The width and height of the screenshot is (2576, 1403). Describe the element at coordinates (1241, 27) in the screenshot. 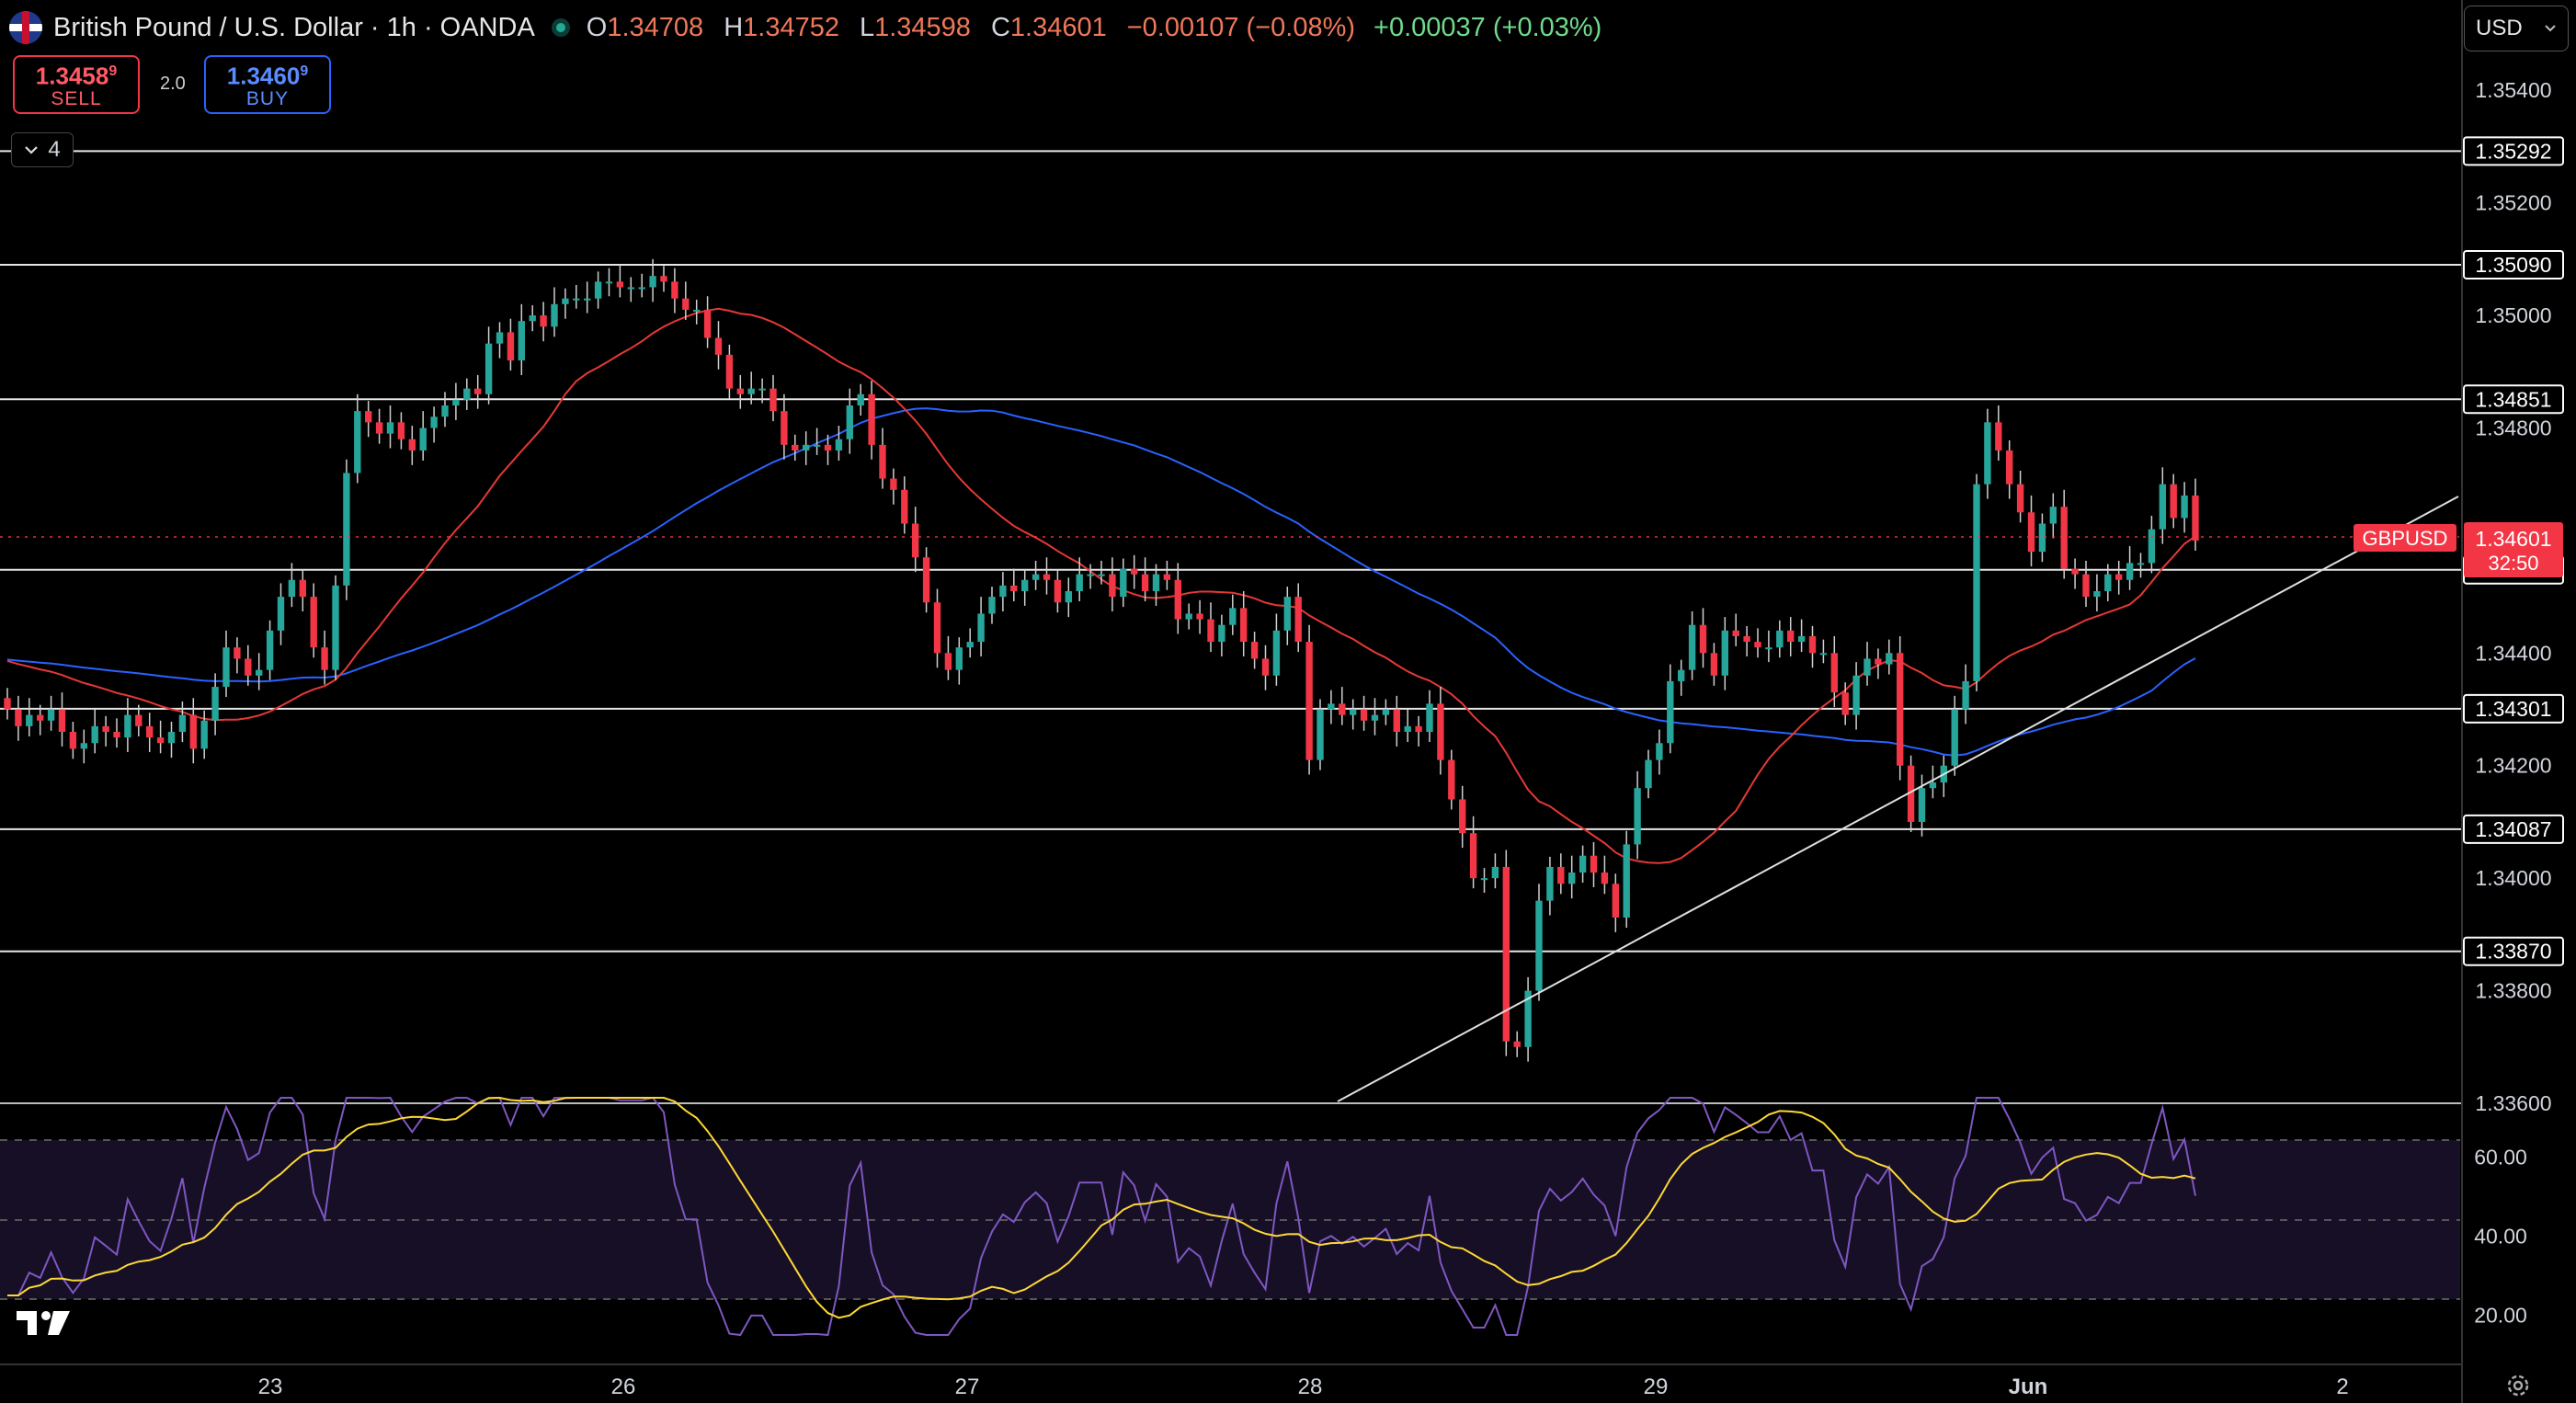

I see `price-change: −0.00107 (−0.08%)` at that location.